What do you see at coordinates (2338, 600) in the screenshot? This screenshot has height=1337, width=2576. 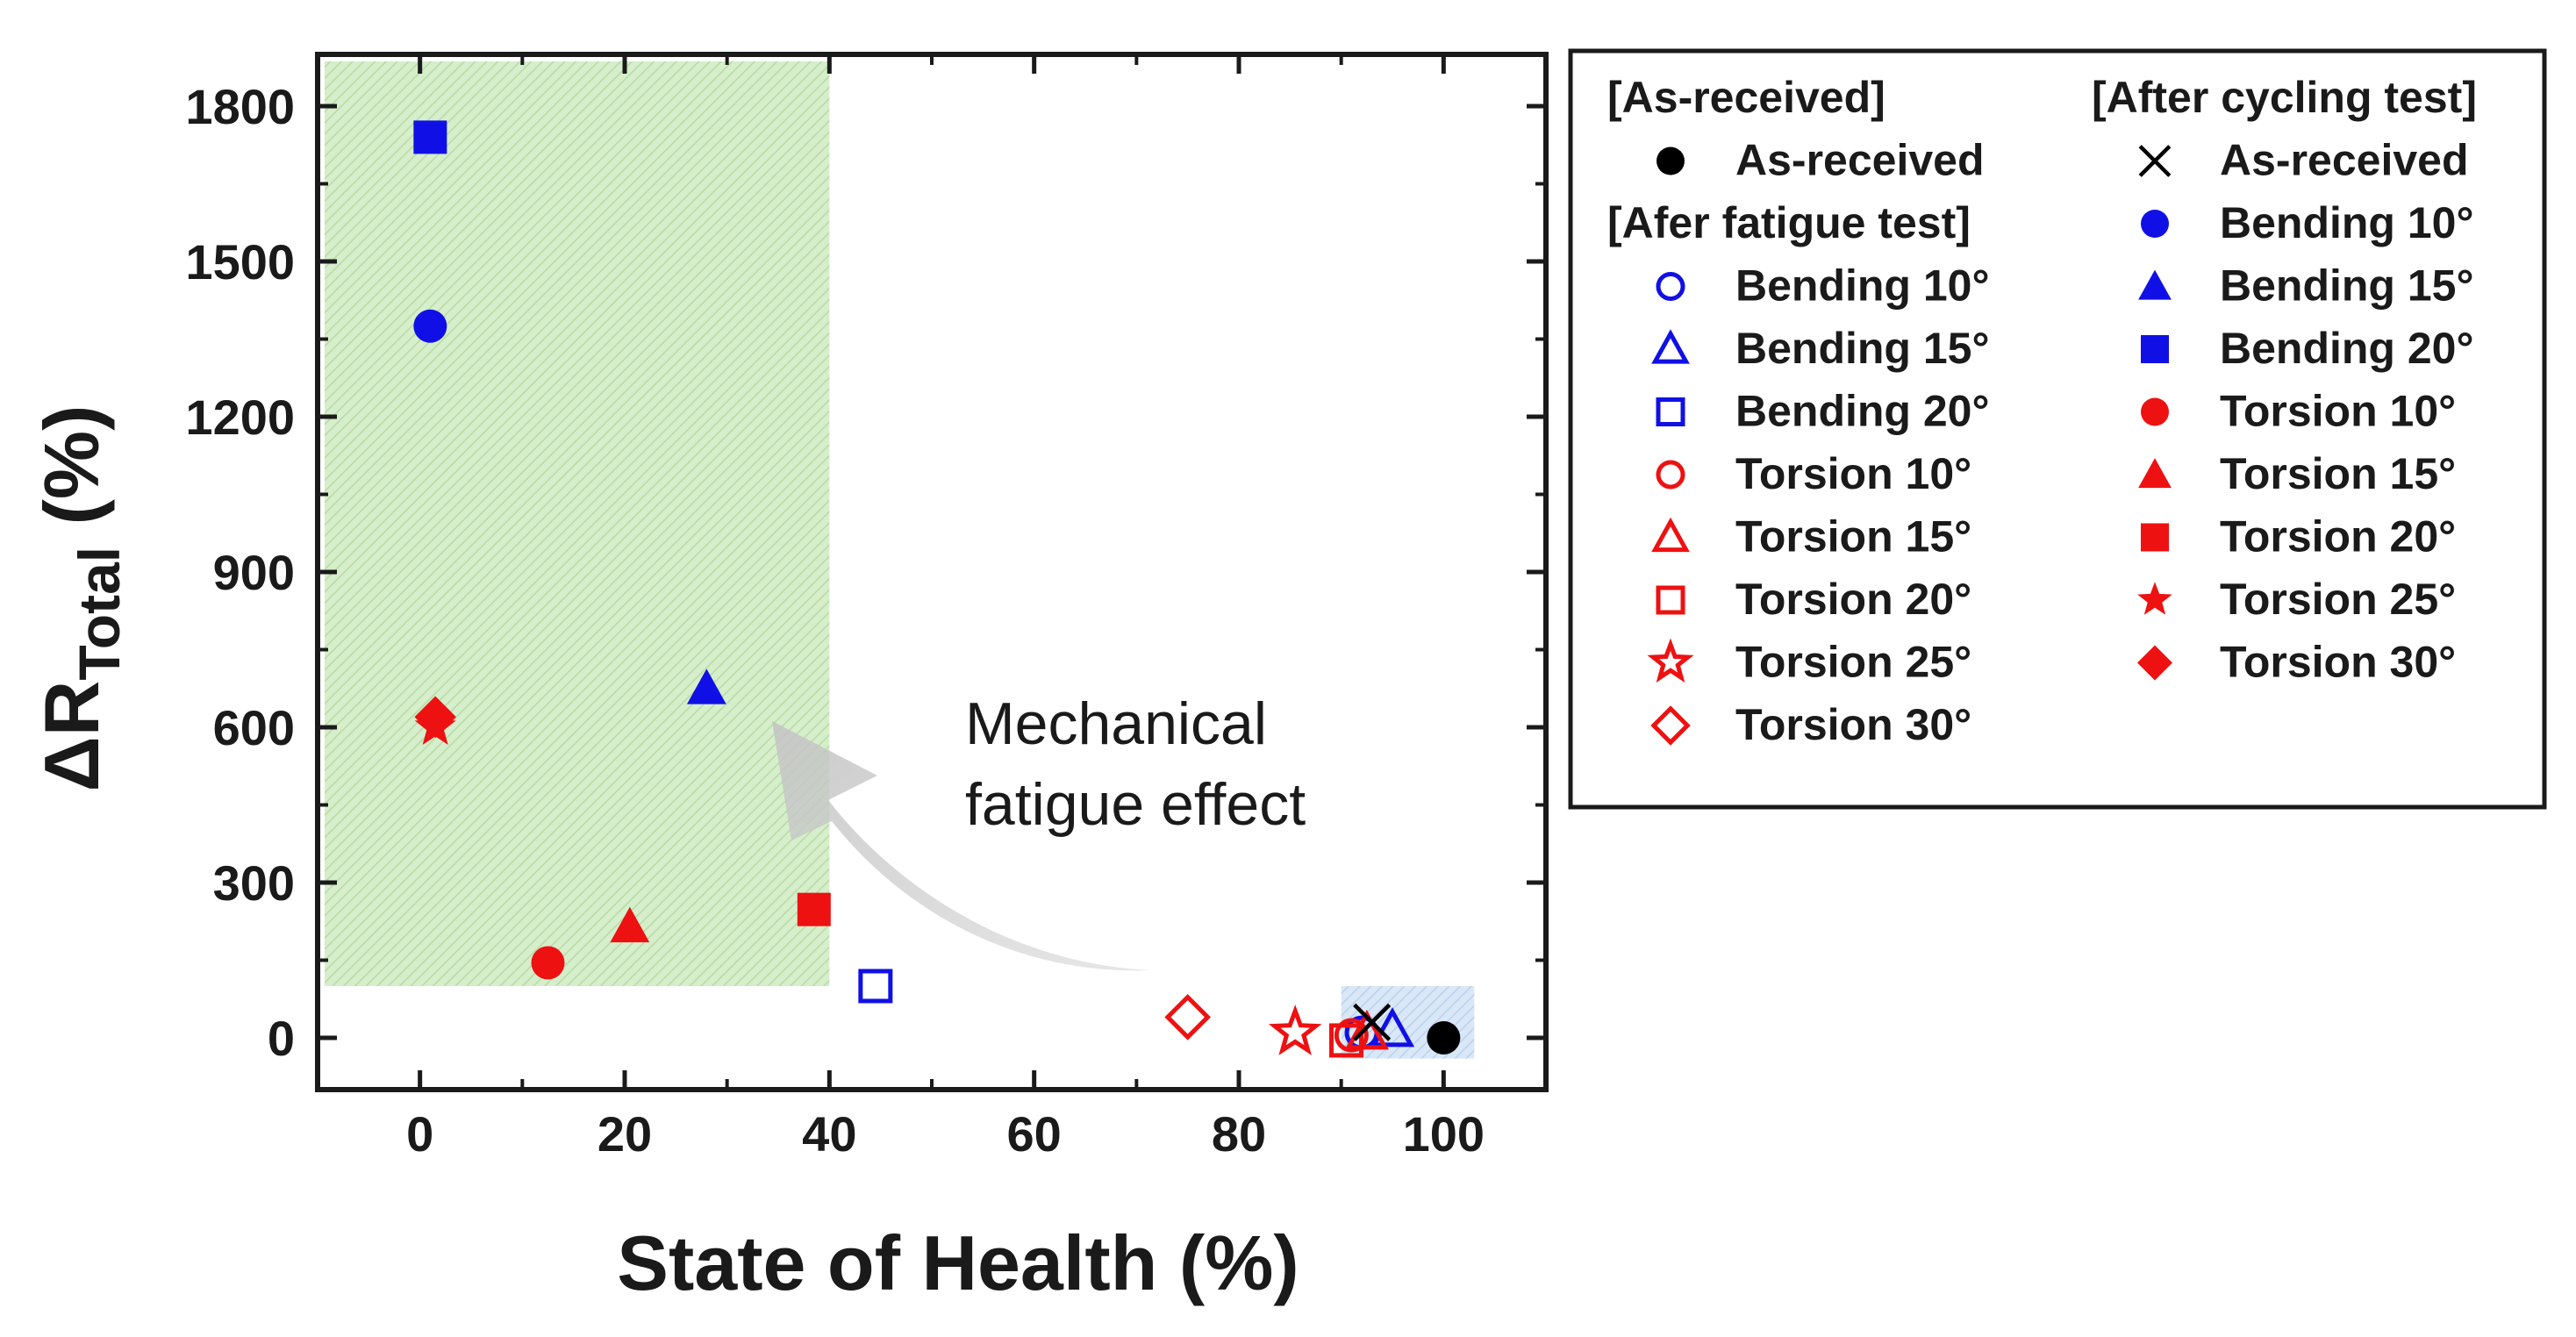 I see `legend-label-cycling-torsion-25: Torsion 25°` at bounding box center [2338, 600].